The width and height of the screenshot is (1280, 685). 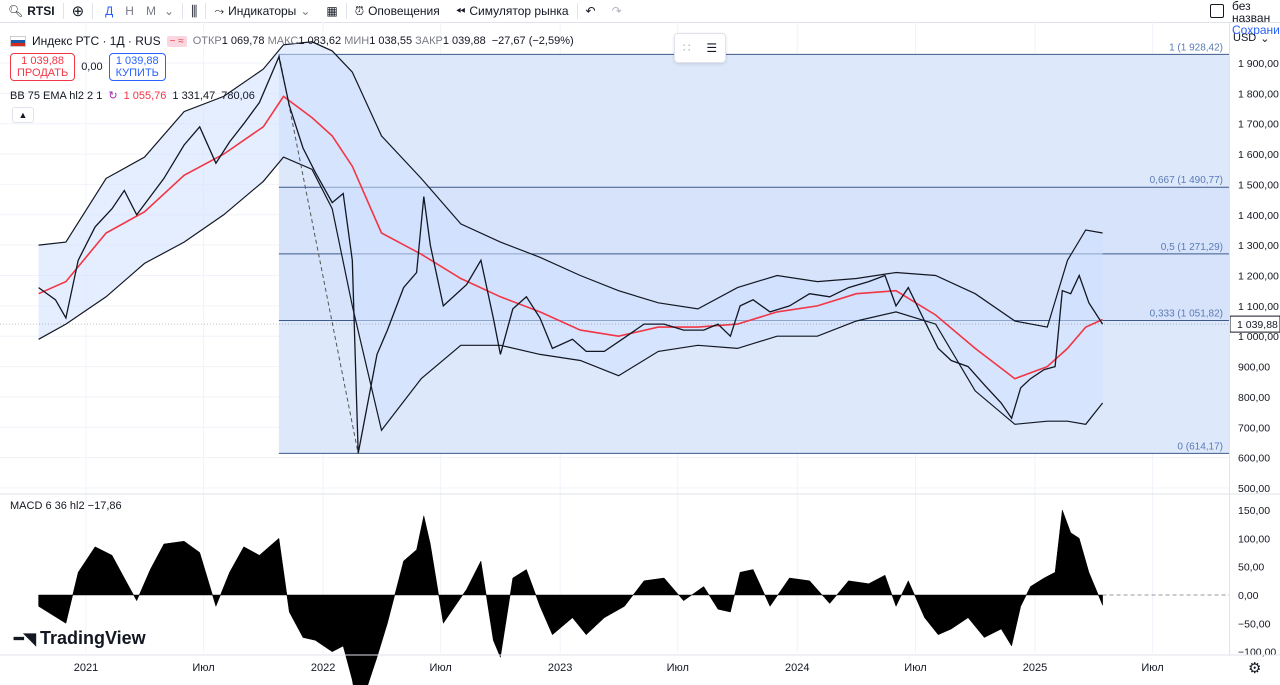 I want to click on macd-axis-label: 50,00, so click(x=1251, y=568).